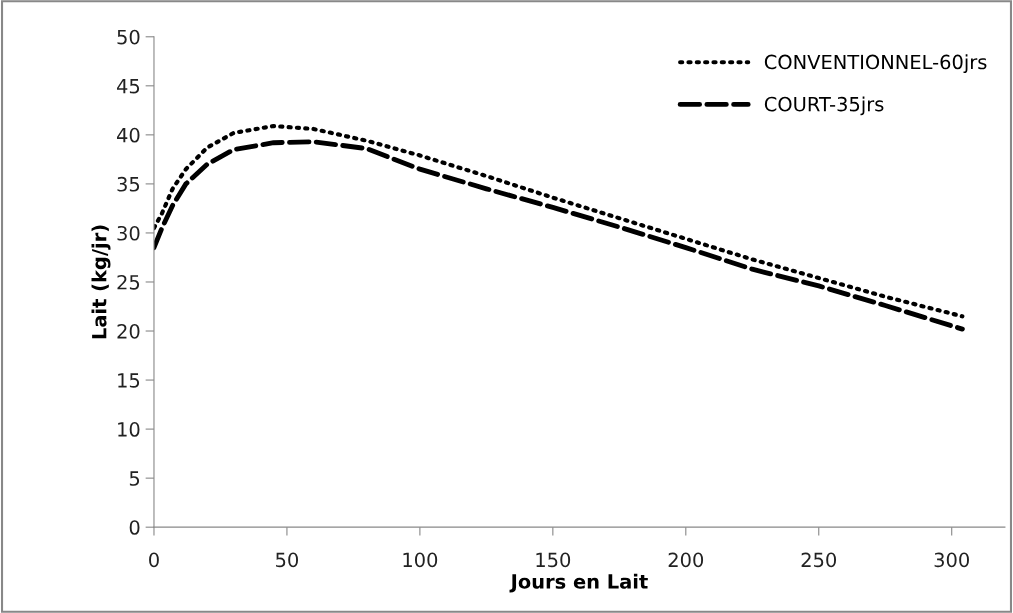  Describe the element at coordinates (686, 560) in the screenshot. I see `x-tick-label: 200` at that location.